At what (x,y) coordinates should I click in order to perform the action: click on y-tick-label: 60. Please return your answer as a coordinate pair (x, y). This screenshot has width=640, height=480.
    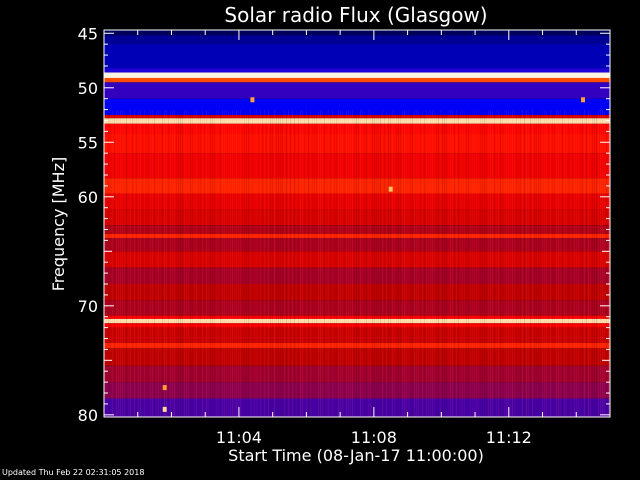
    Looking at the image, I should click on (88, 197).